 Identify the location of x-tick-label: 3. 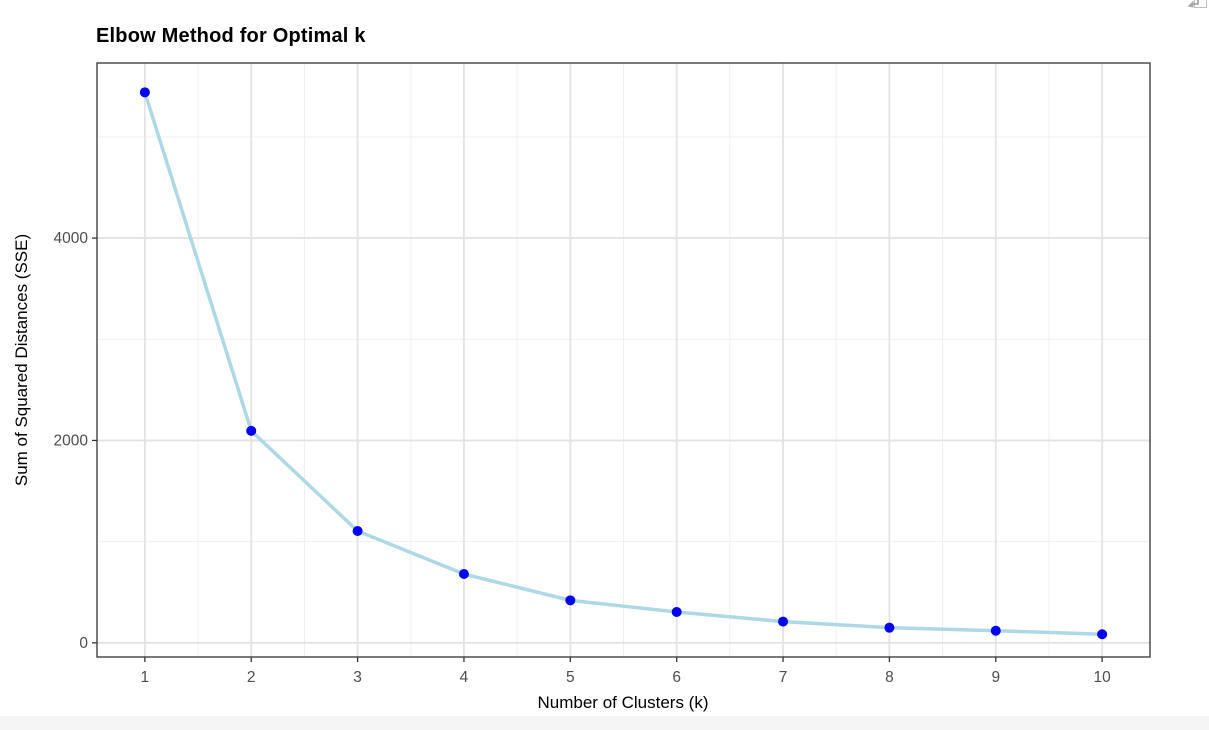
(357, 677).